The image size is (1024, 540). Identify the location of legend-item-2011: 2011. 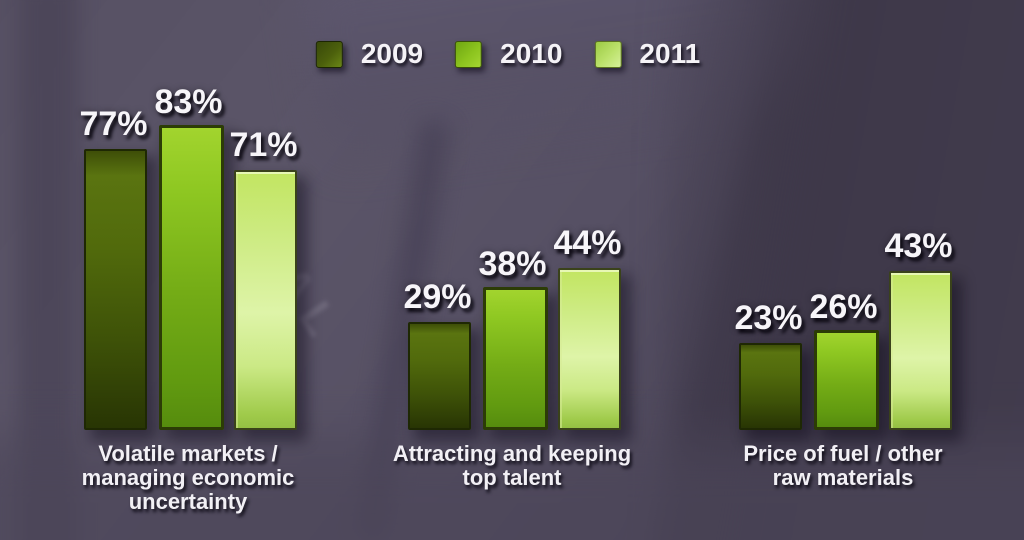
(647, 54).